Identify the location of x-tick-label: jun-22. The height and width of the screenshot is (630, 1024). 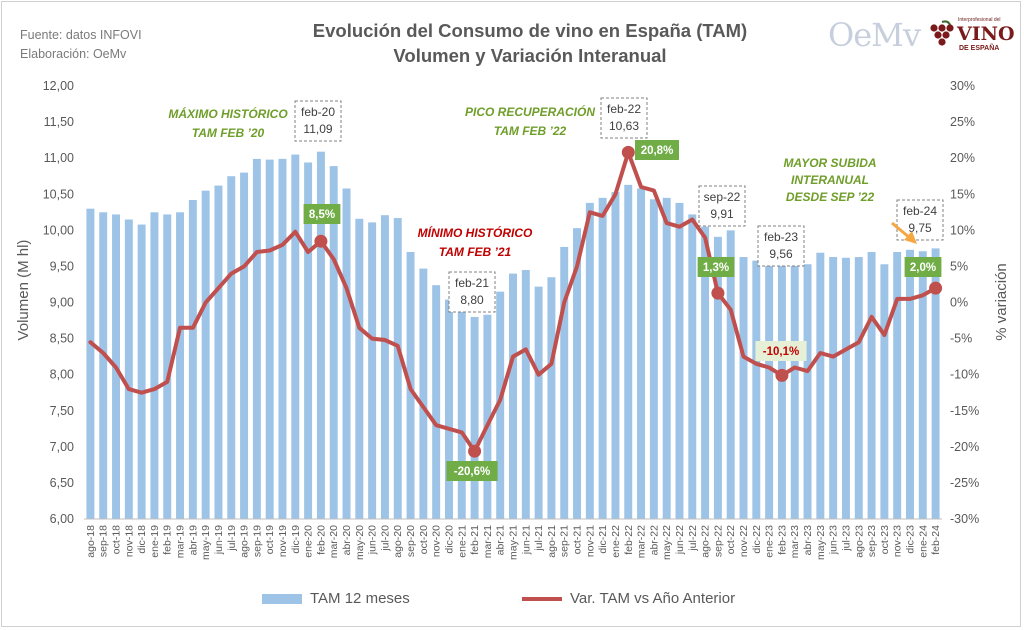
(680, 540).